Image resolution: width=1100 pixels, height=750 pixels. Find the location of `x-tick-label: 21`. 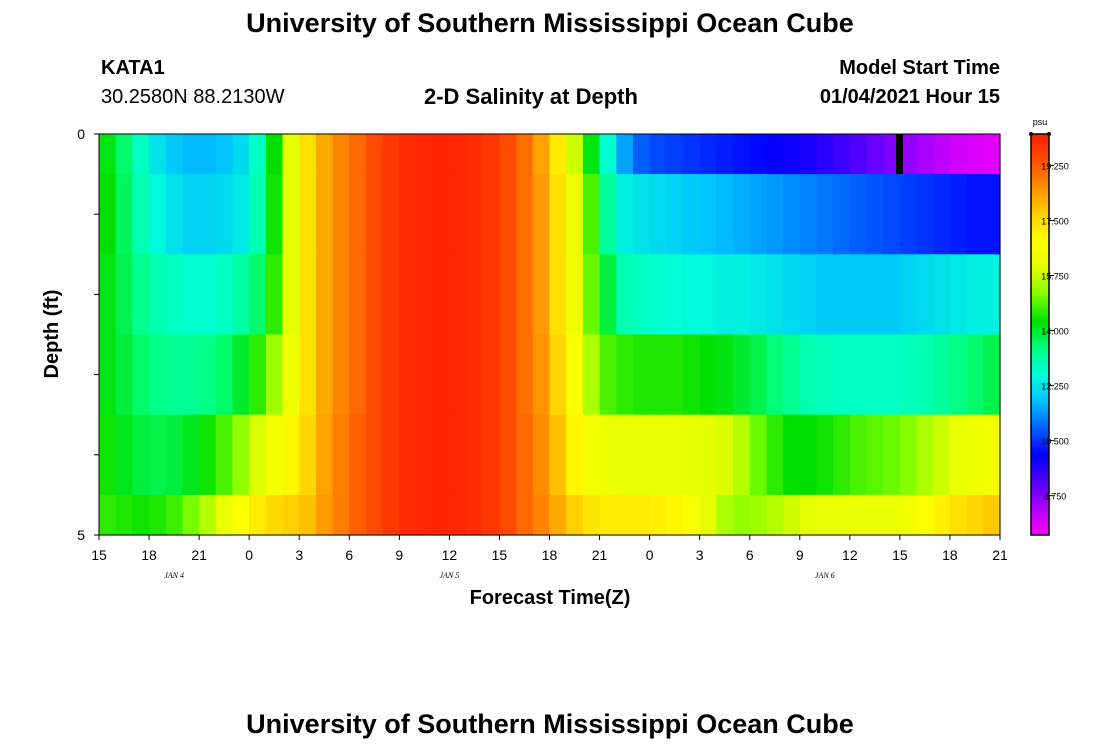

x-tick-label: 21 is located at coordinates (600, 555).